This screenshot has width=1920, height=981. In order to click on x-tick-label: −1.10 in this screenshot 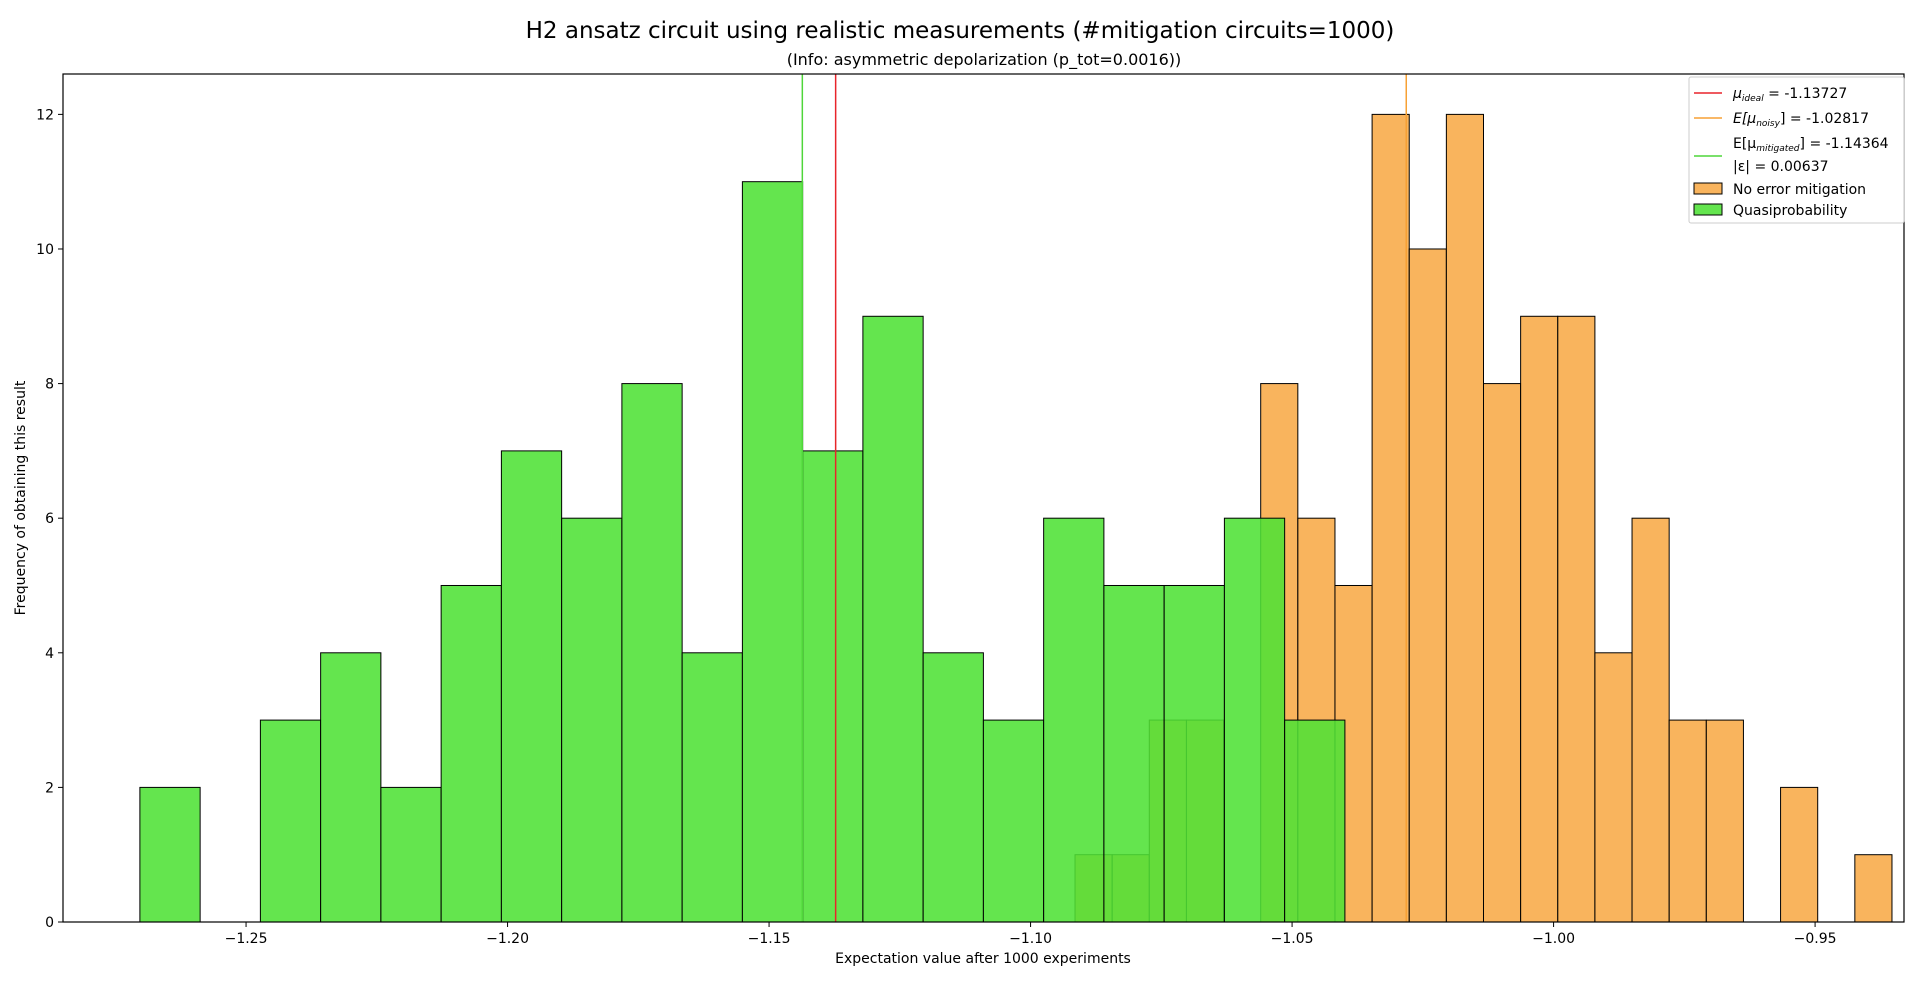, I will do `click(1030, 939)`.